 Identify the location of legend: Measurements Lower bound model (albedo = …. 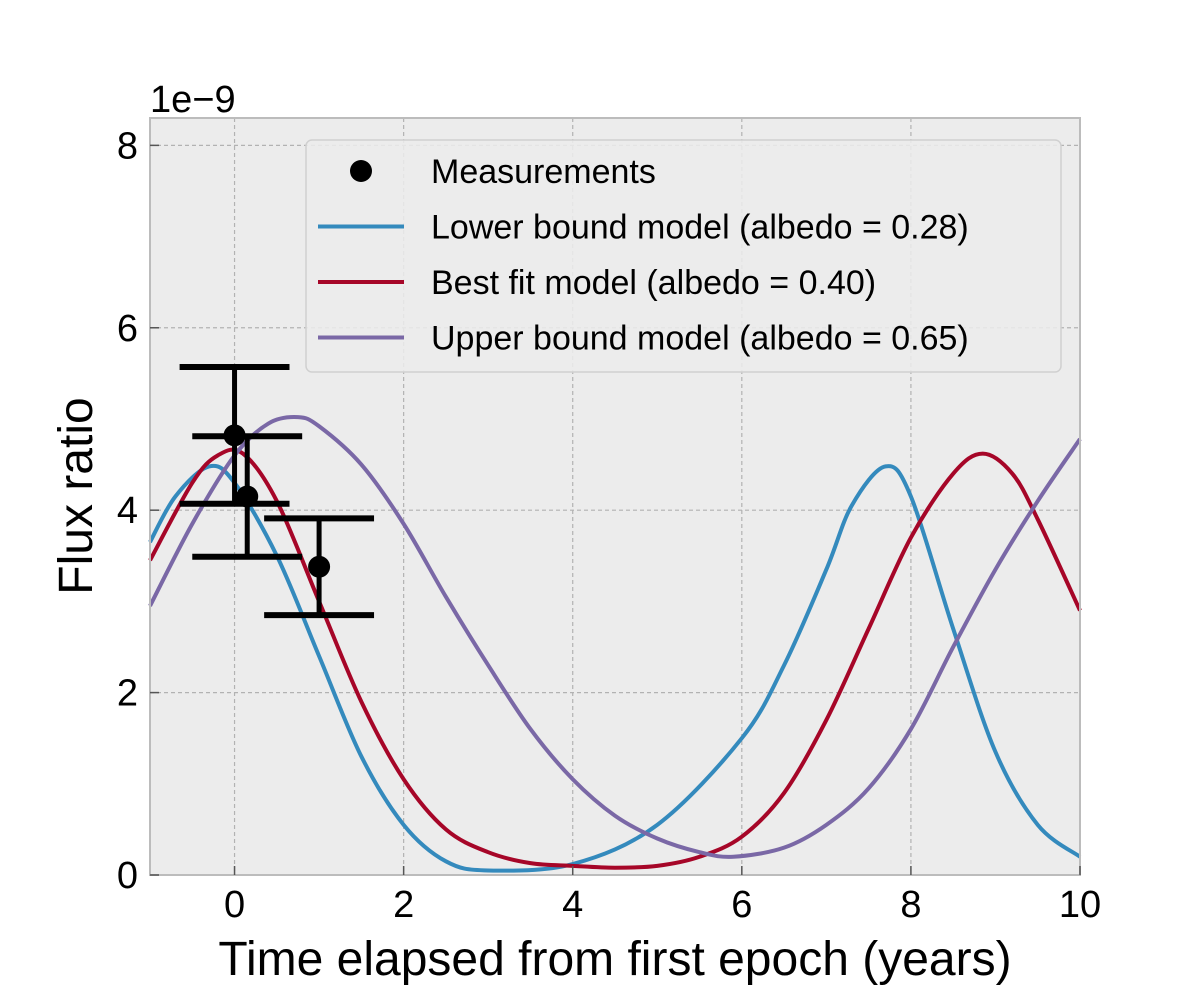
(683, 256).